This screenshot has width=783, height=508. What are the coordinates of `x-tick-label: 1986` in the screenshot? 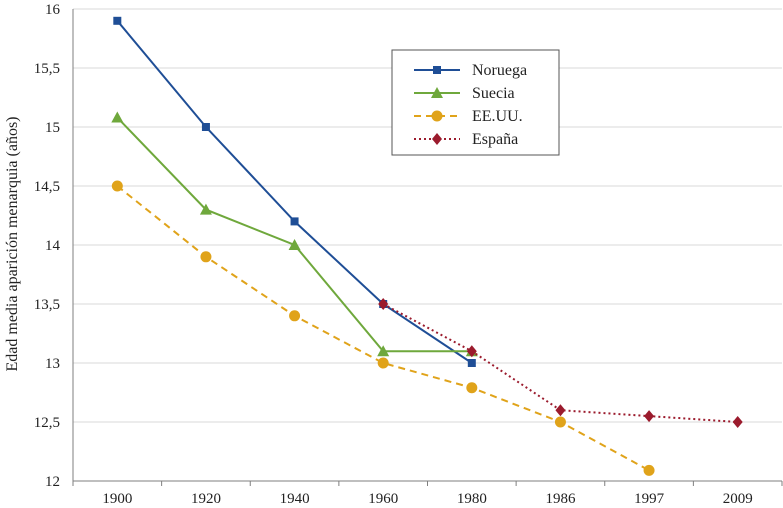 It's located at (560, 499).